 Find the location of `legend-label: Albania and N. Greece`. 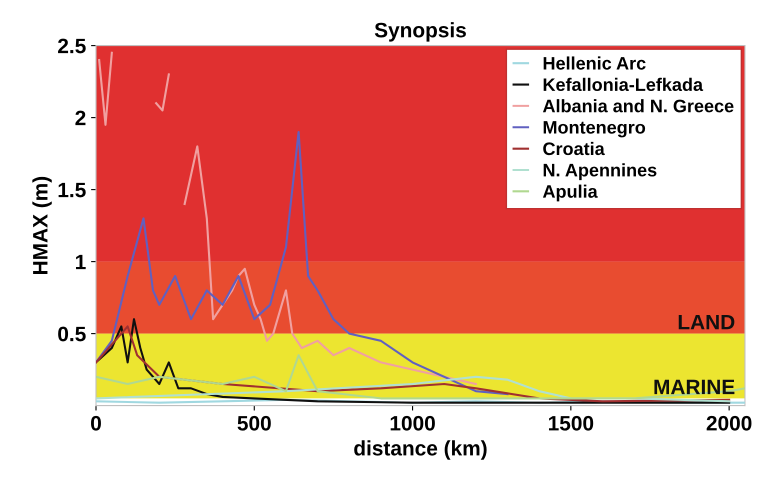

legend-label: Albania and N. Greece is located at coordinates (638, 105).